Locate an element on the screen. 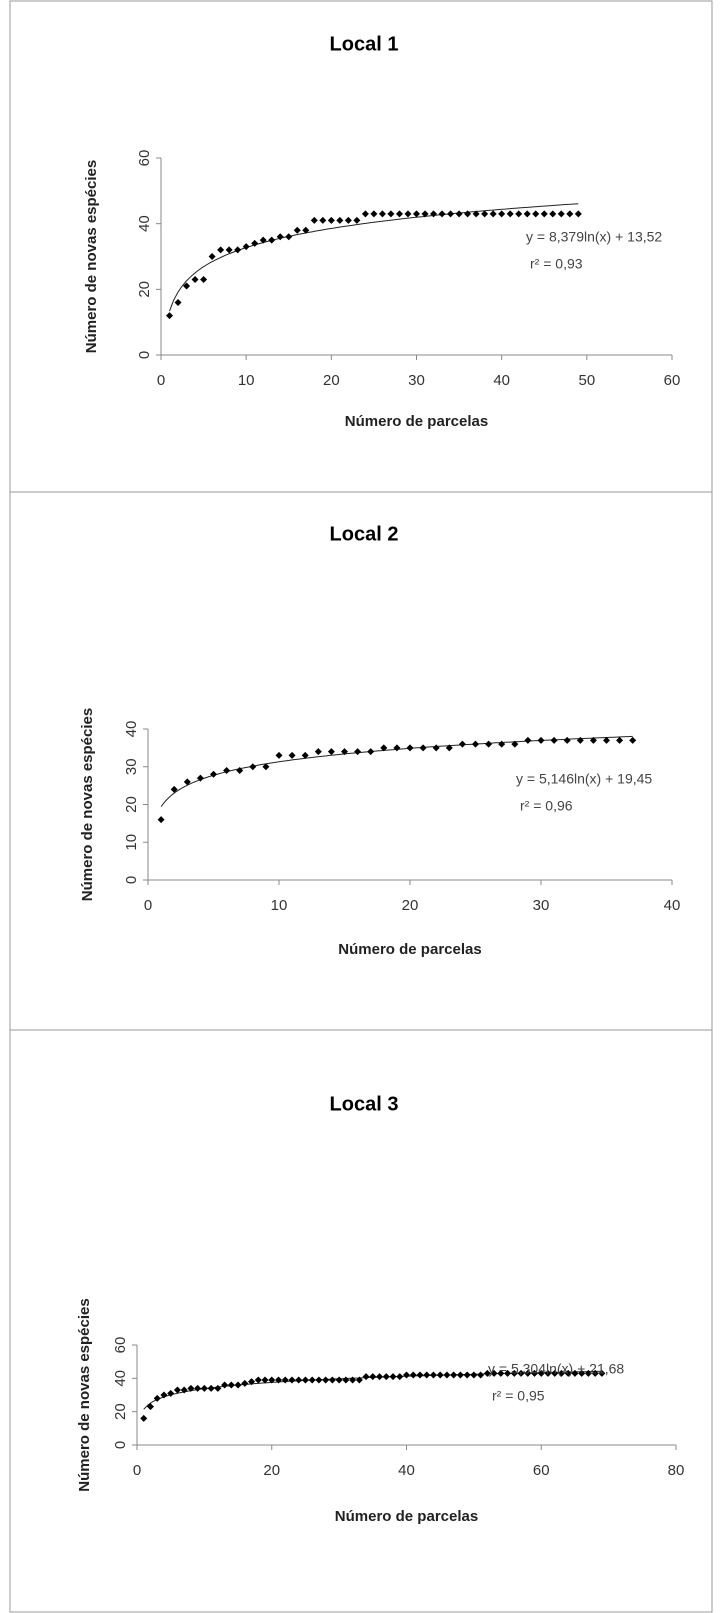  chart-title: Local 1 is located at coordinates (364, 44).